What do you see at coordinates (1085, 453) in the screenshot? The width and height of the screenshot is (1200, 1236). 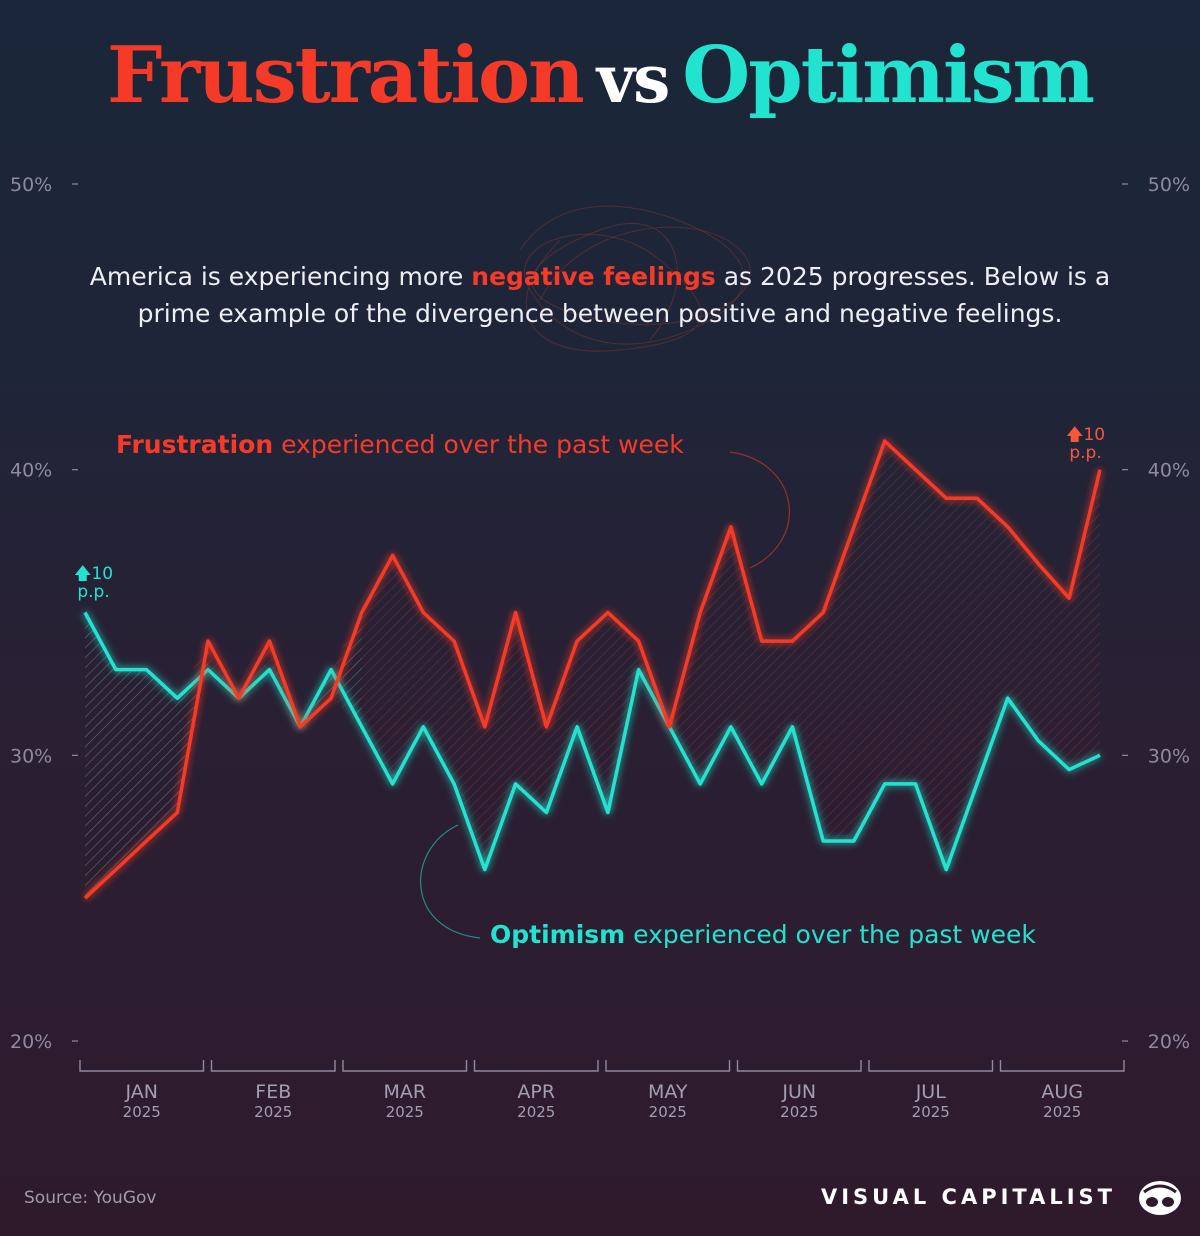 I see `change-unit-frustration: p.p.` at bounding box center [1085, 453].